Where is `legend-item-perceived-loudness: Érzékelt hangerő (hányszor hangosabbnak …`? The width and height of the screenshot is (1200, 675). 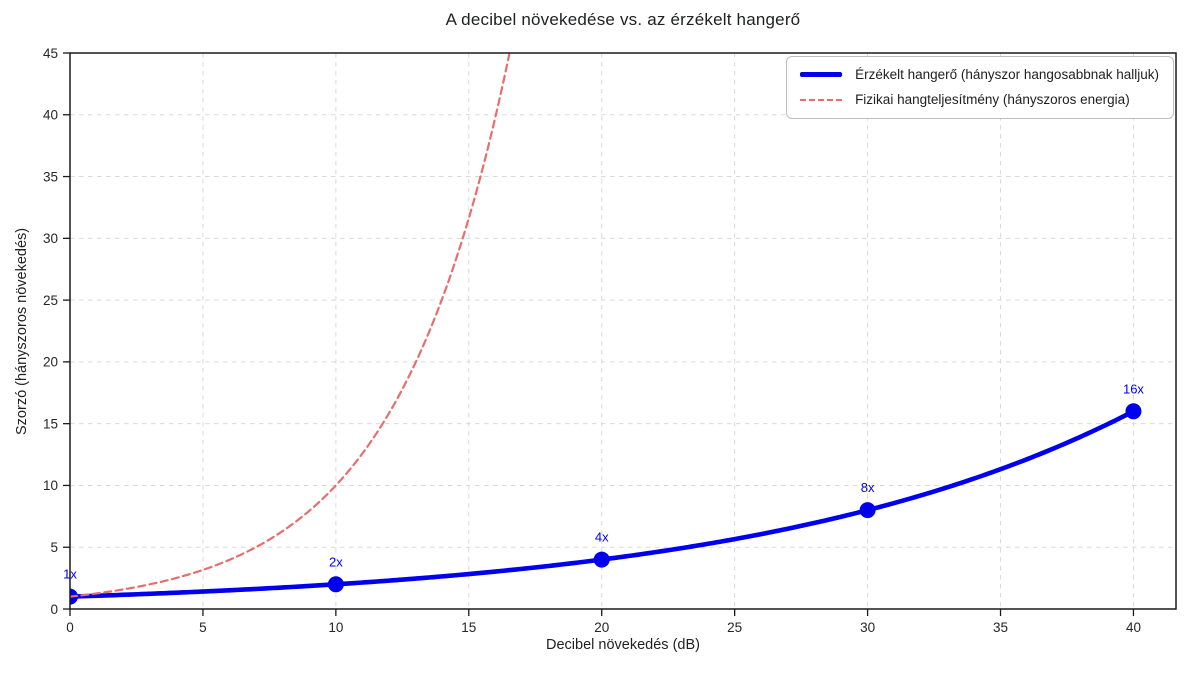 legend-item-perceived-loudness: Érzékelt hangerő (hányszor hangosabbnak … is located at coordinates (979, 74).